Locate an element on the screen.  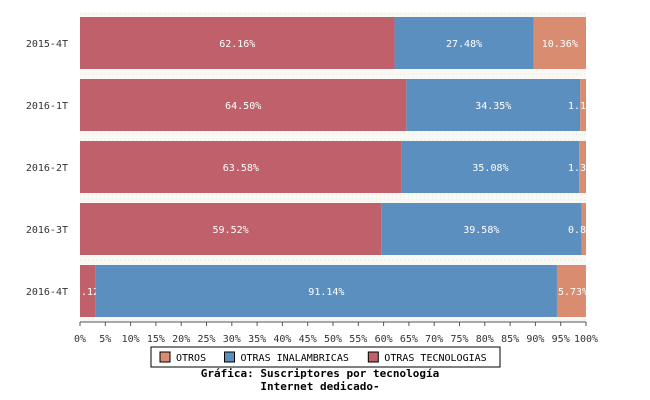
x-tick-label: 65% is located at coordinates (409, 339).